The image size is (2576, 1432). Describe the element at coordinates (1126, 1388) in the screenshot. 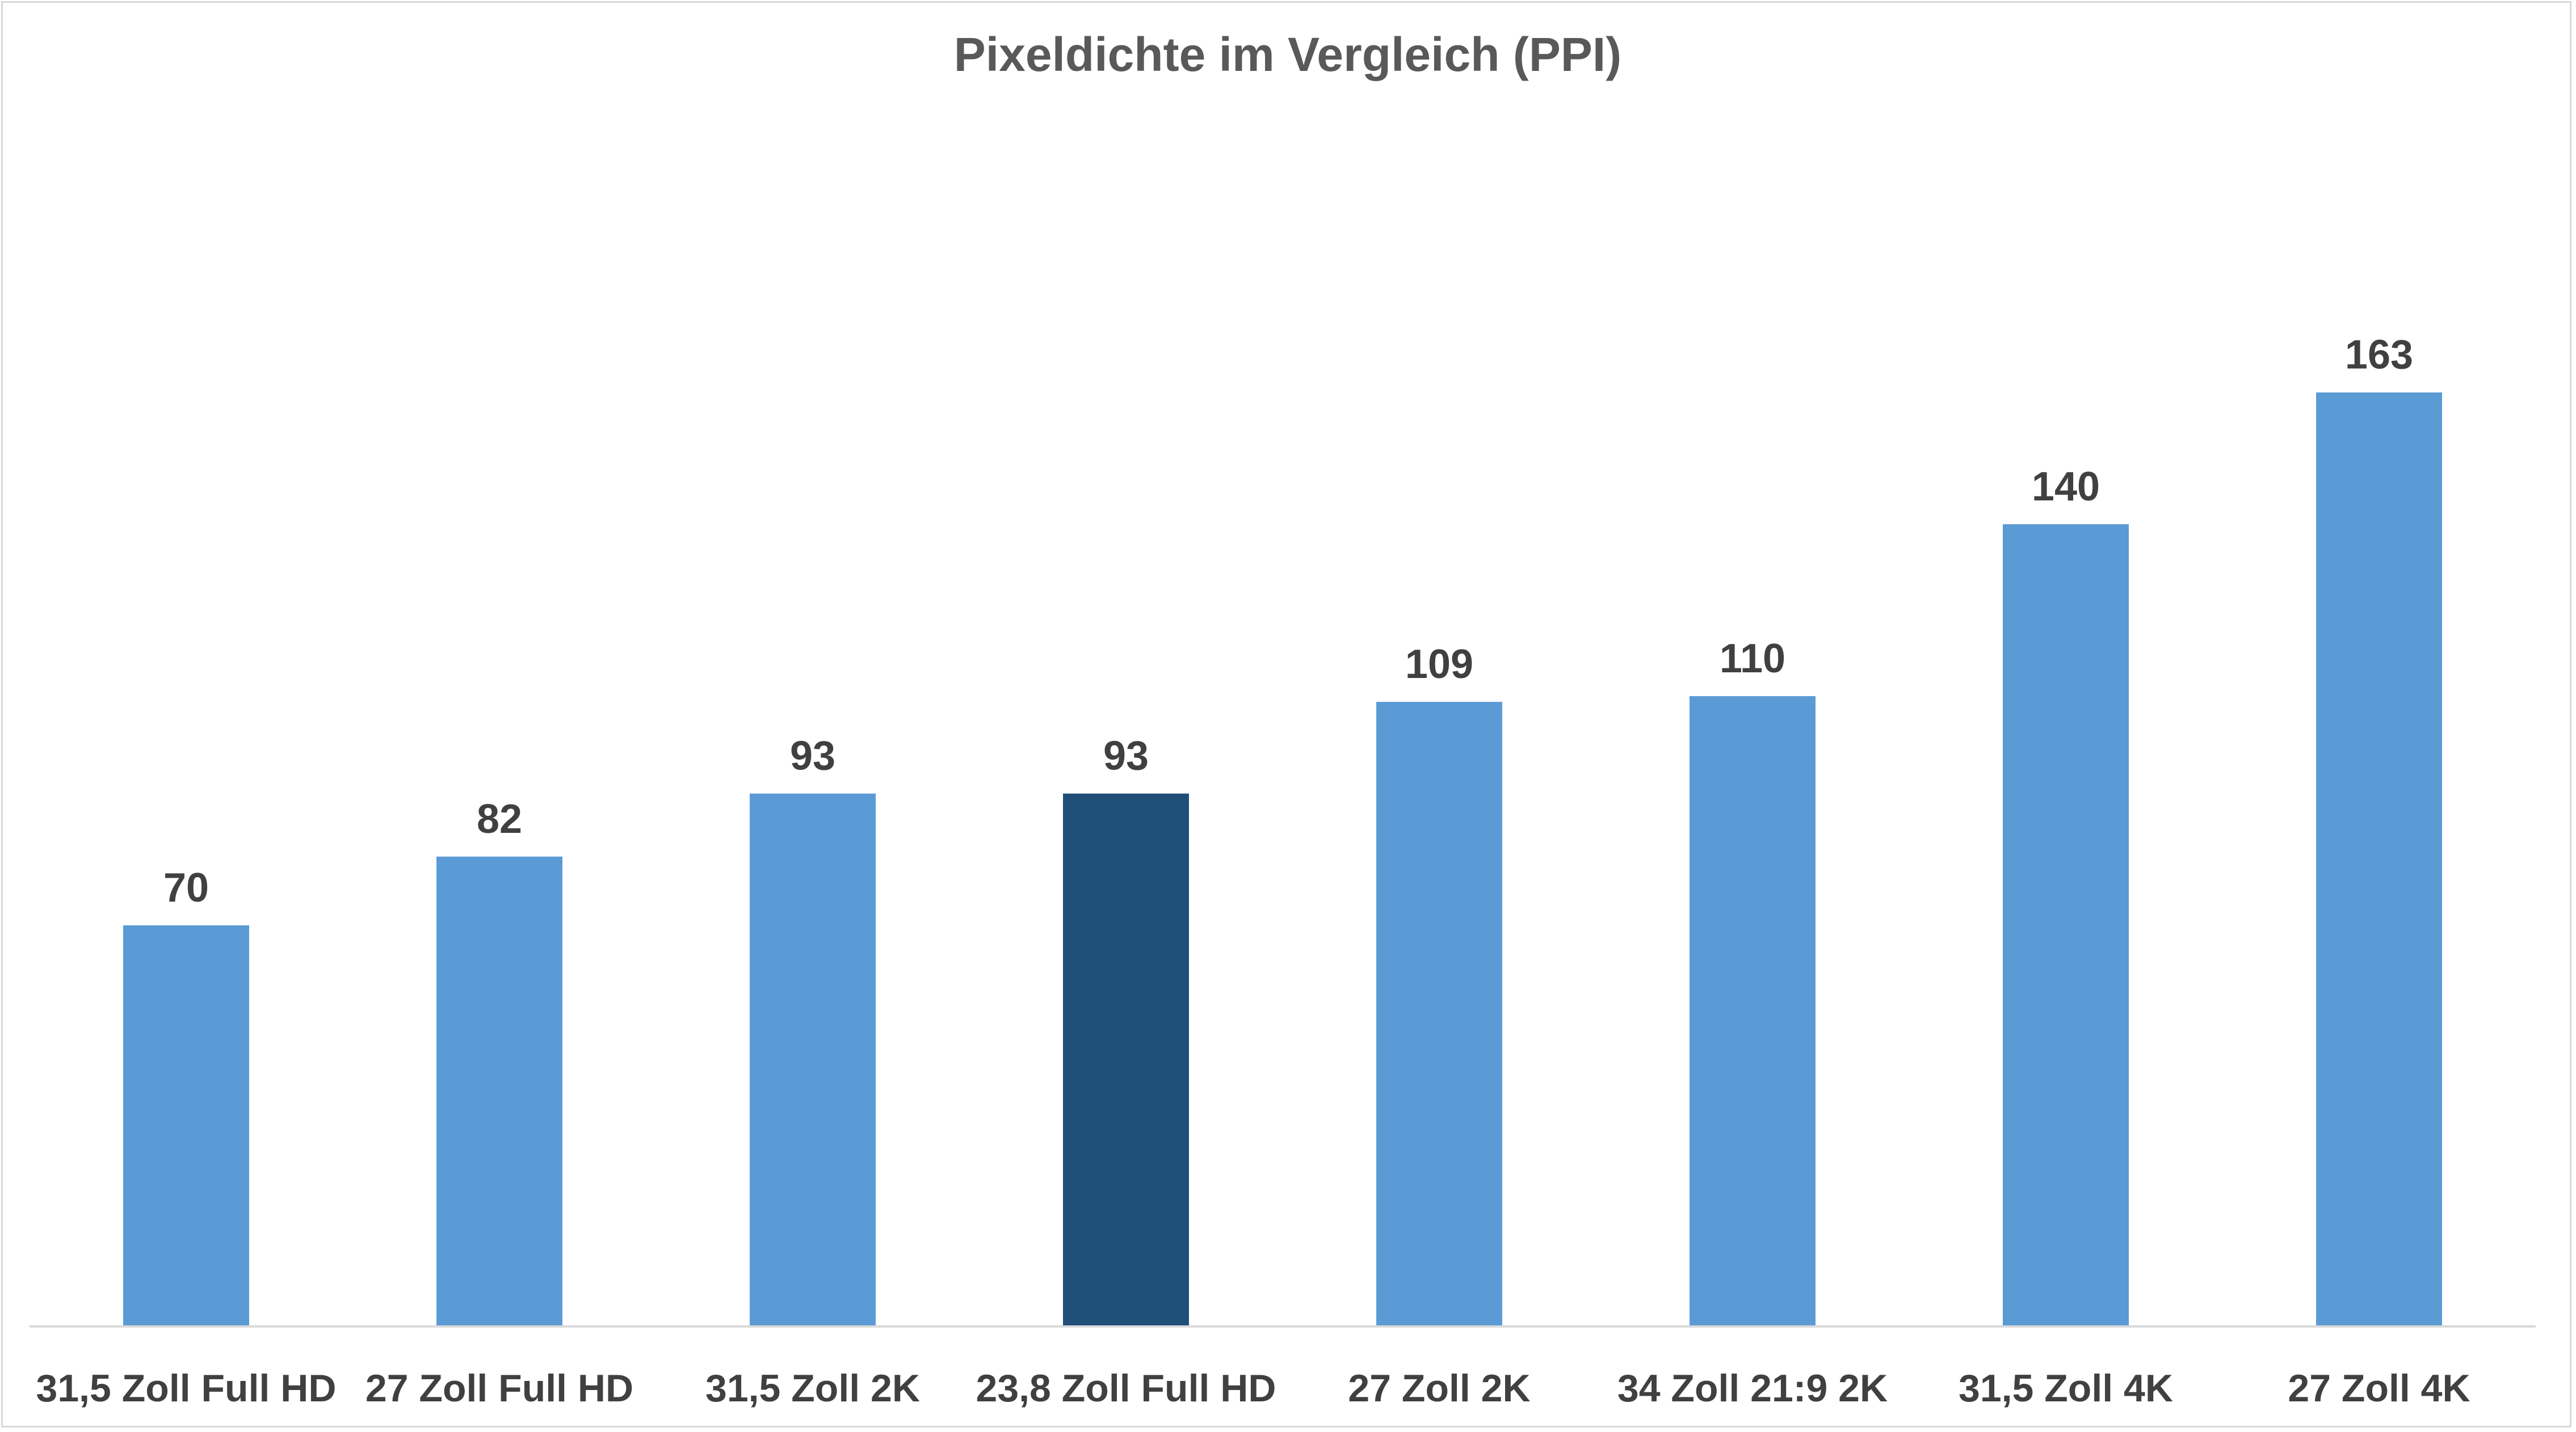

I see `category-label-4: 23,8 Zoll Full HD` at that location.